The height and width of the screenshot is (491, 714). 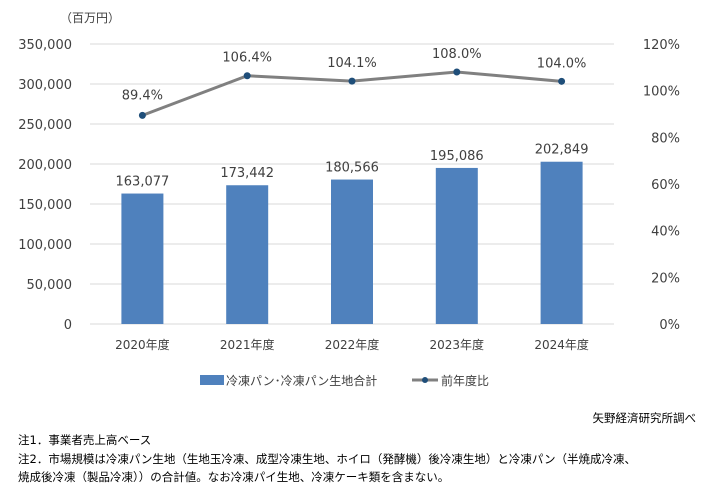 I want to click on x-tick-label: 2023年度, so click(x=457, y=344).